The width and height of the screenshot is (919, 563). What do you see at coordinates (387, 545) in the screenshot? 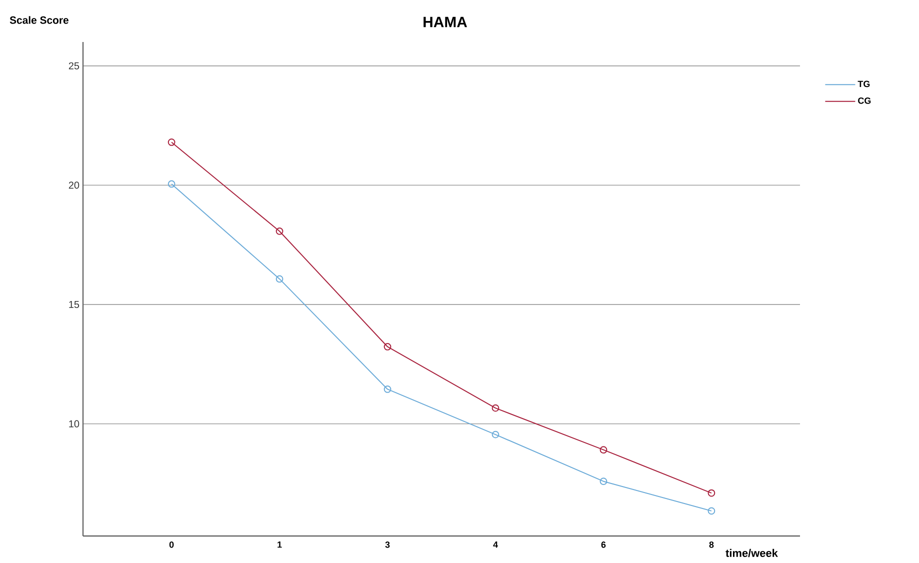
I see `x-tick-label: 3` at bounding box center [387, 545].